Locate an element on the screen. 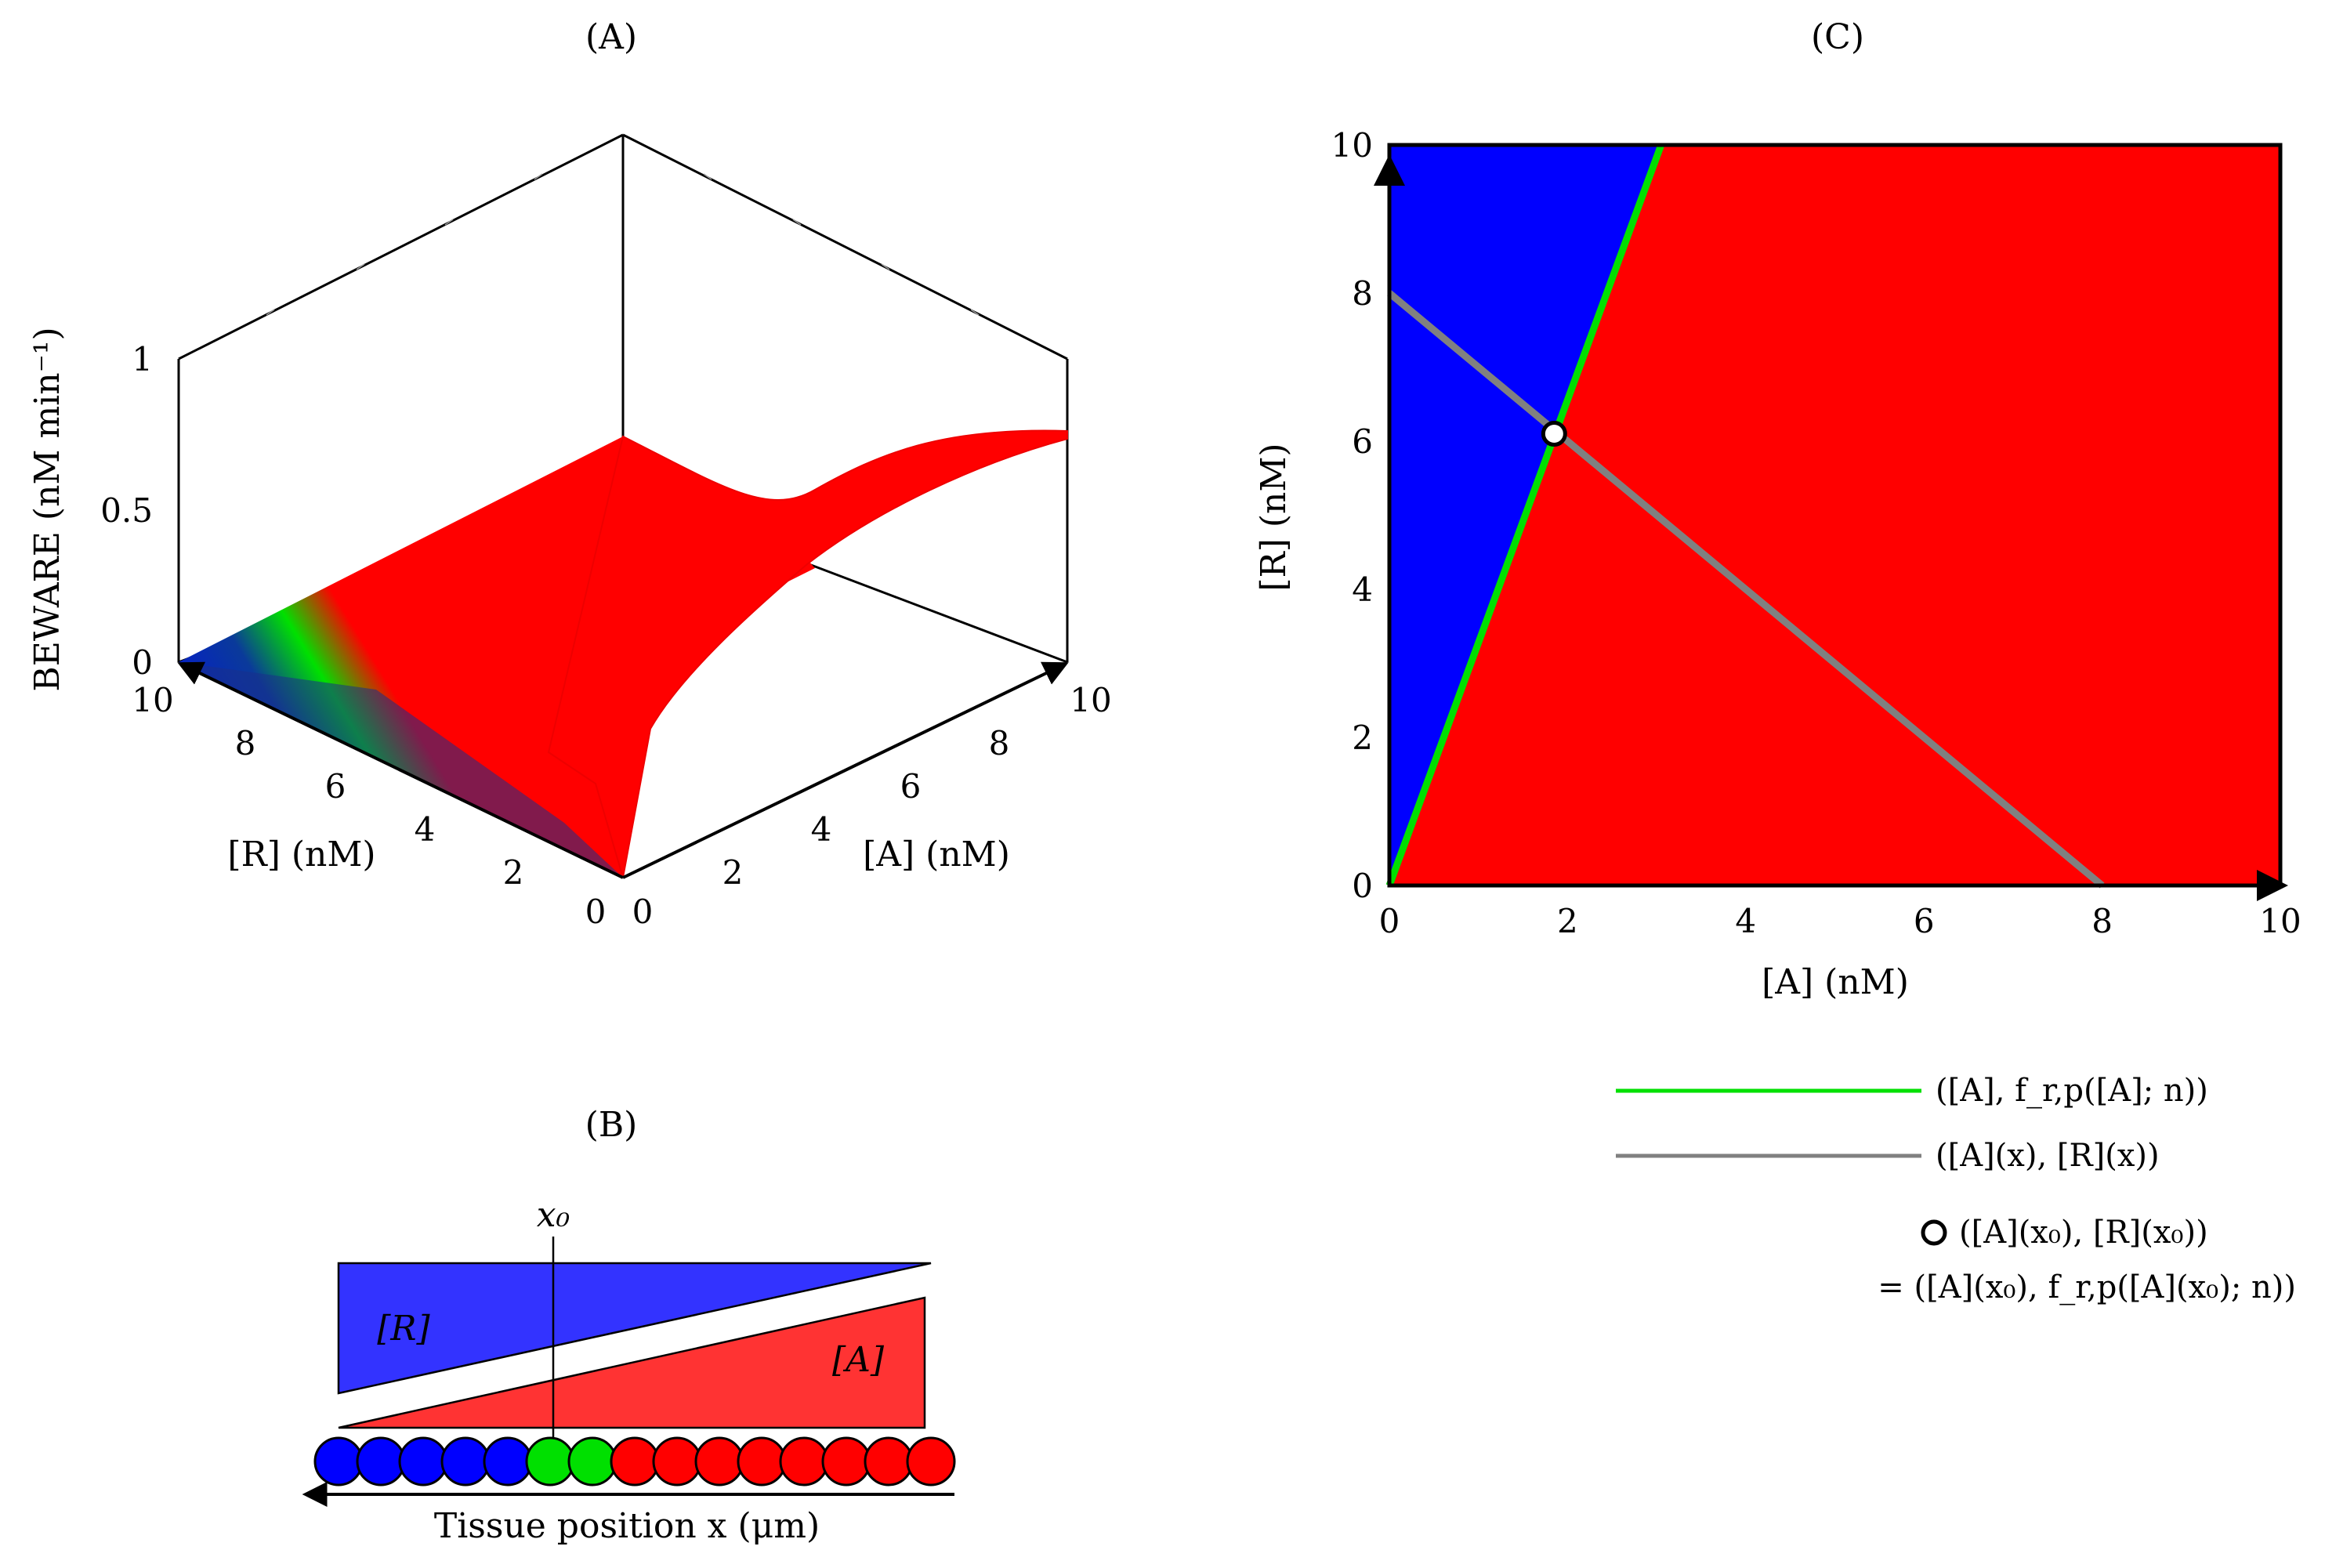  a-ticks: 0 2 4 6 8 10 is located at coordinates (872, 806).